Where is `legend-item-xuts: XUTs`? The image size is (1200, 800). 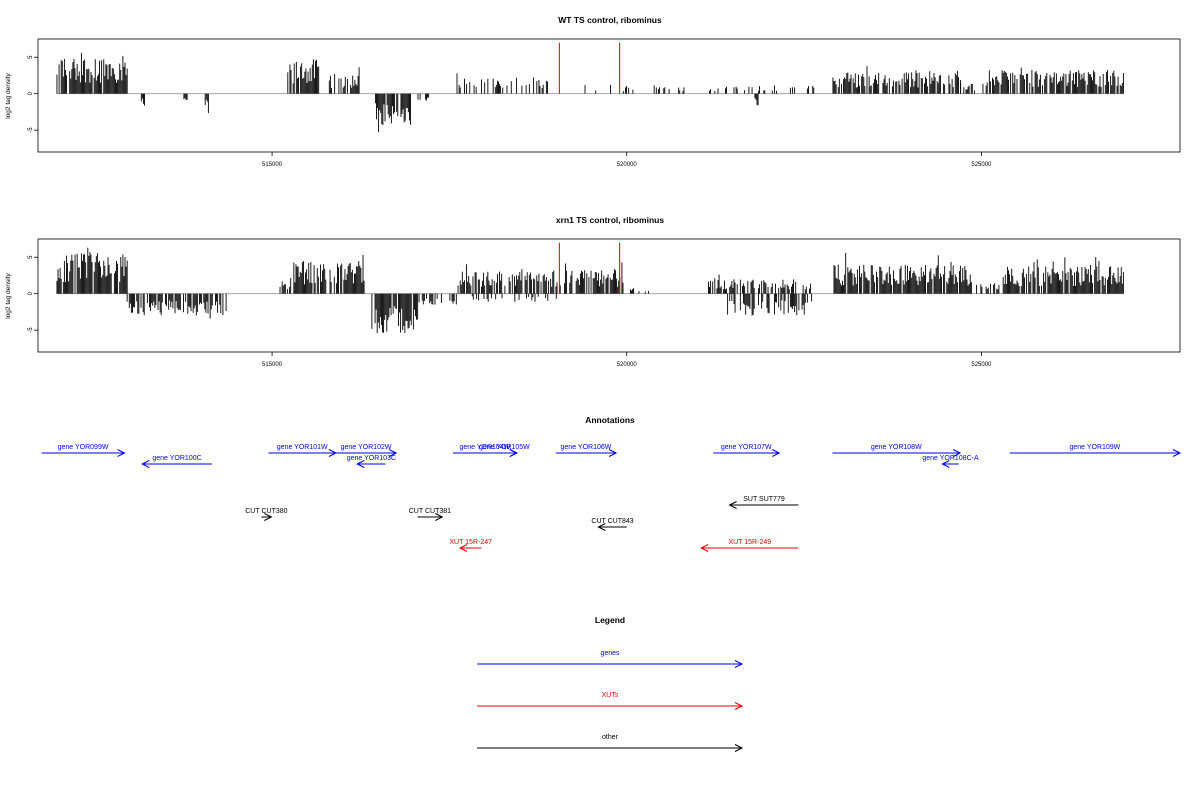
legend-item-xuts: XUTs is located at coordinates (610, 701).